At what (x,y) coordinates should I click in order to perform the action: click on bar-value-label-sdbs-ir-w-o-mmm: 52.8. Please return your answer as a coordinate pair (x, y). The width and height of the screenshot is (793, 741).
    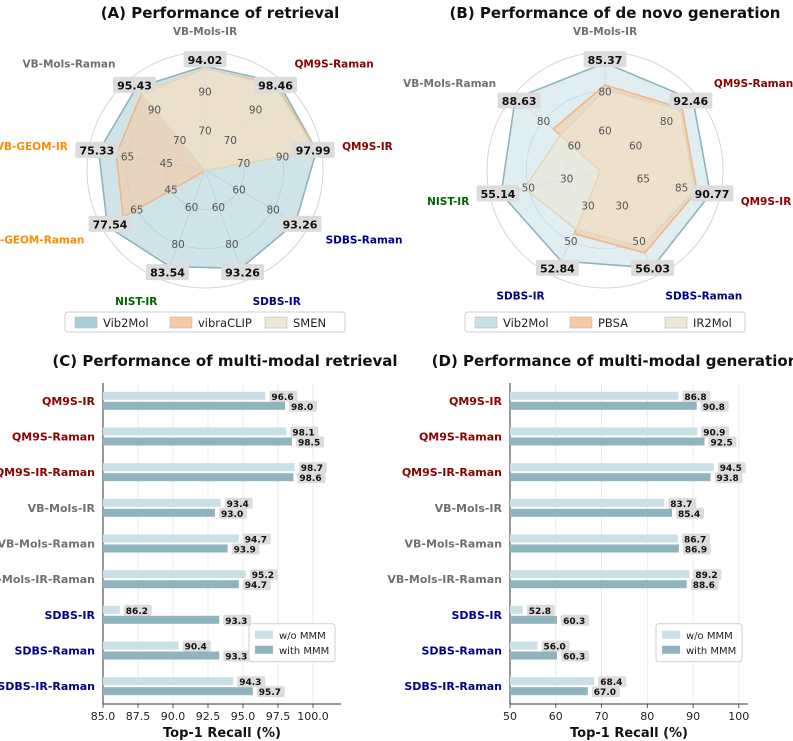
    Looking at the image, I should click on (540, 612).